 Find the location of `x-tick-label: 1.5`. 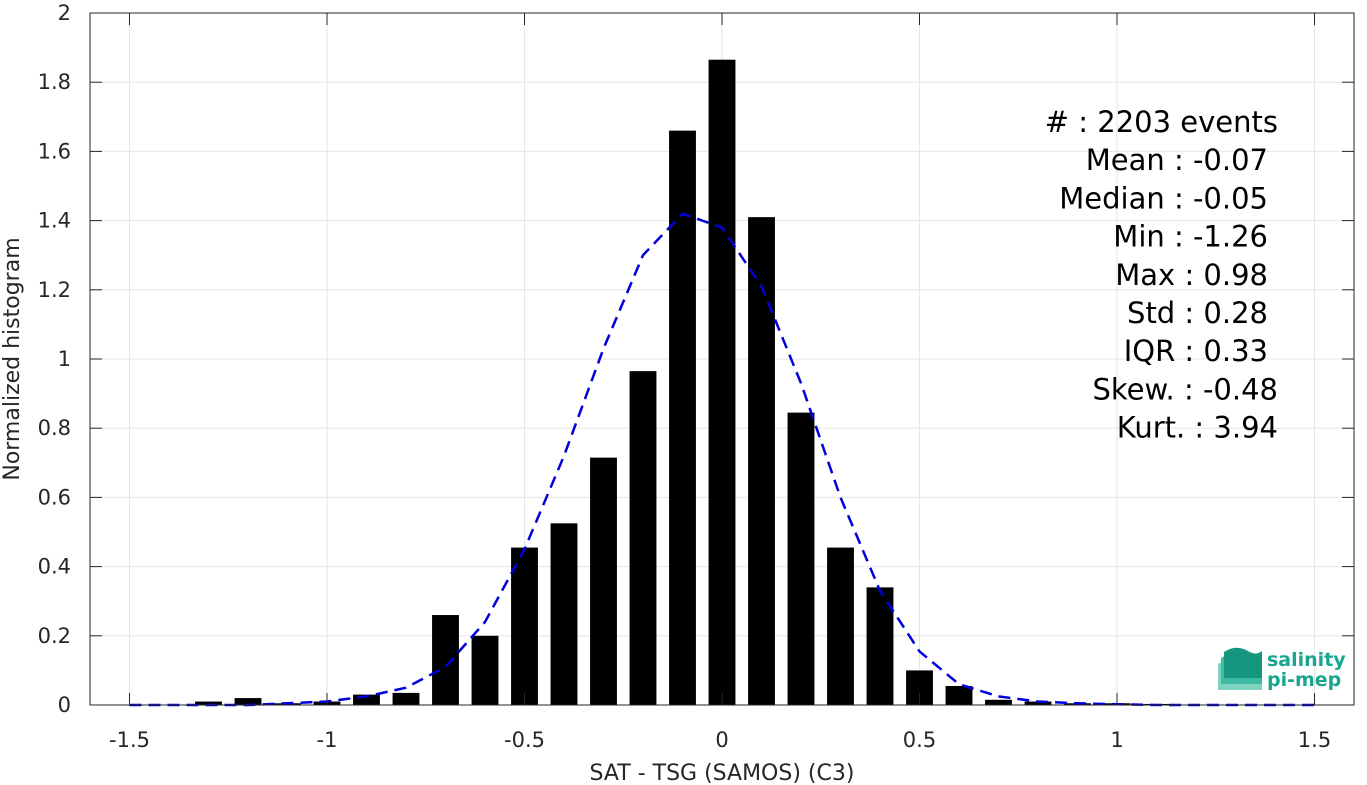

x-tick-label: 1.5 is located at coordinates (1314, 740).